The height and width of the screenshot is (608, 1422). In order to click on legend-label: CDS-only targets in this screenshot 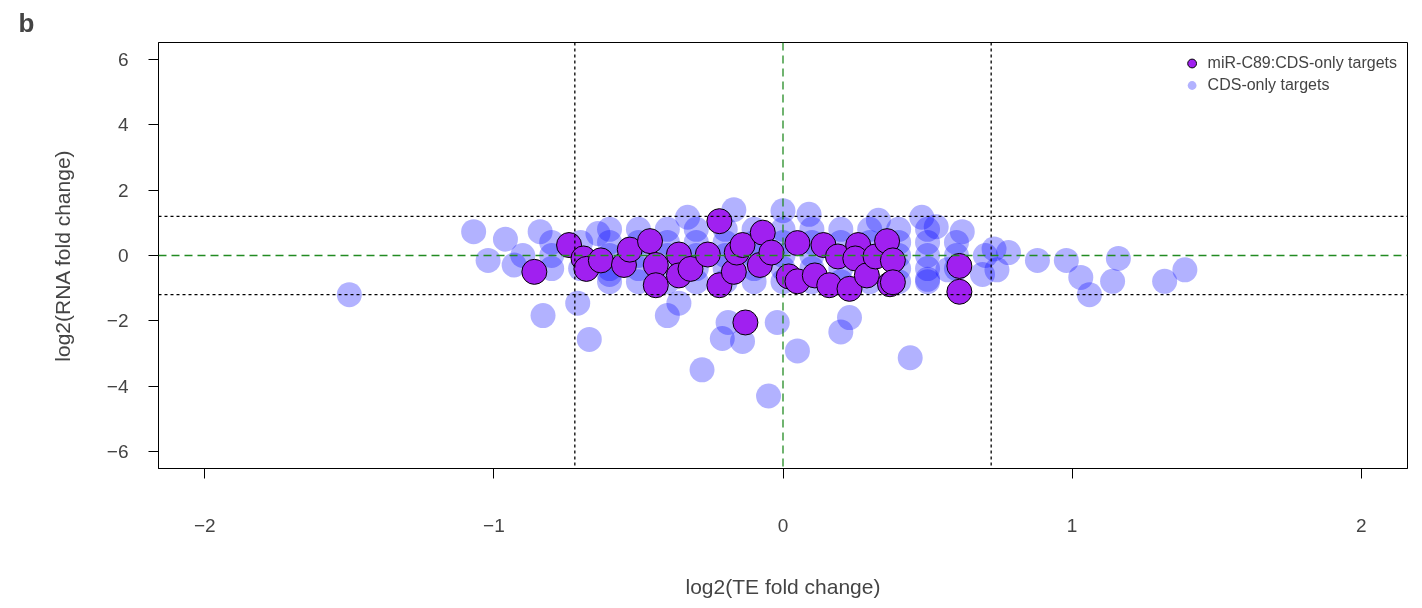, I will do `click(1268, 85)`.